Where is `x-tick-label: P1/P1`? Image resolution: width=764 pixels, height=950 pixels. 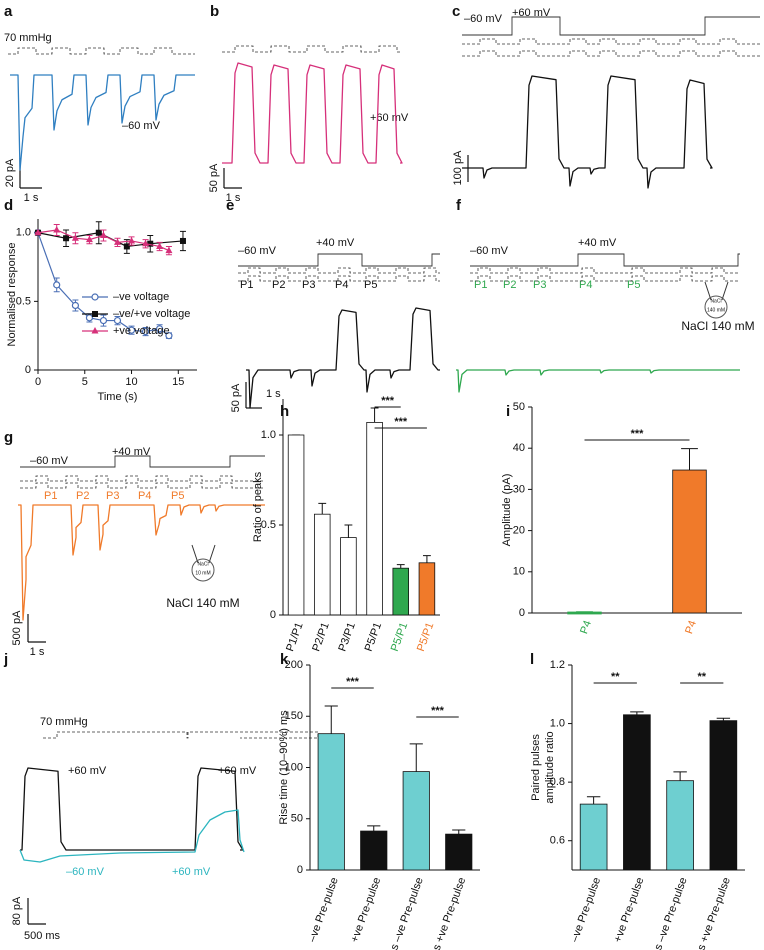
x-tick-label: P1/P1 is located at coordinates (295, 637).